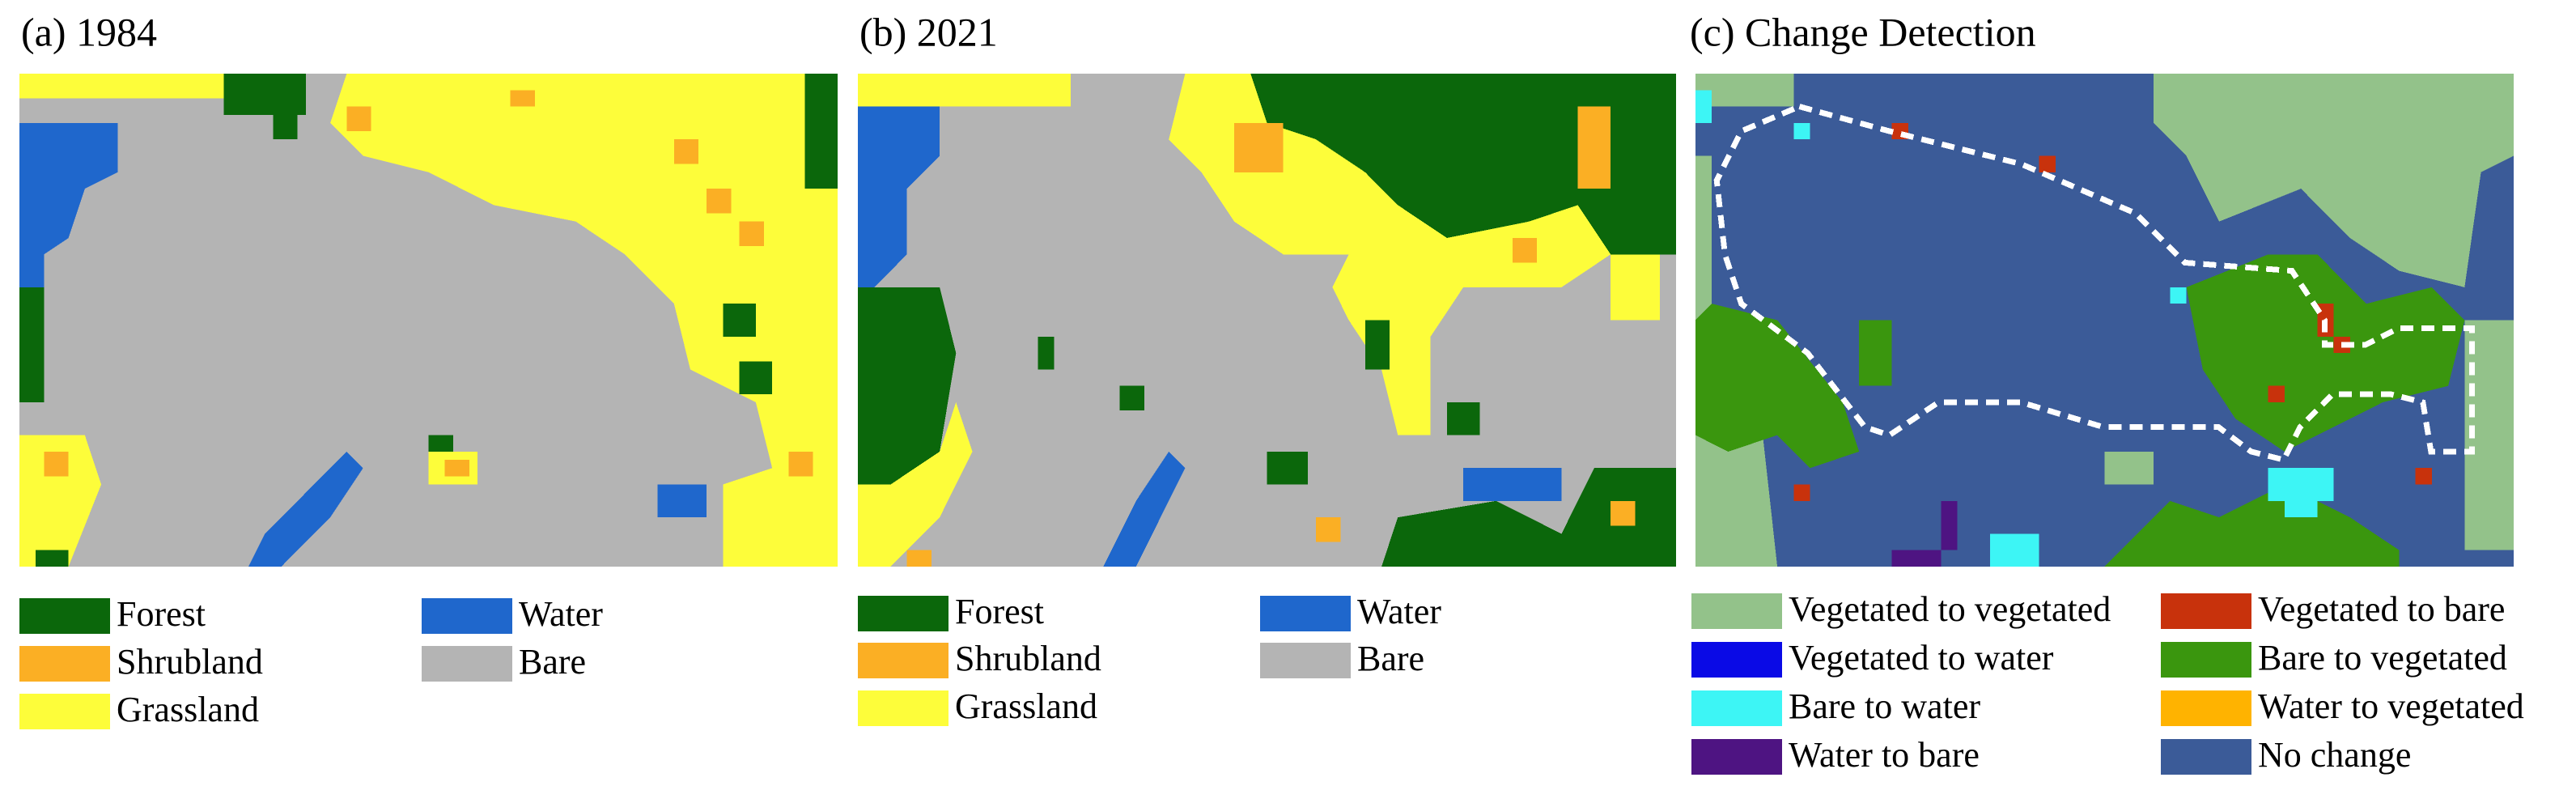  Describe the element at coordinates (2334, 755) in the screenshot. I see `legend-label: No change` at that location.